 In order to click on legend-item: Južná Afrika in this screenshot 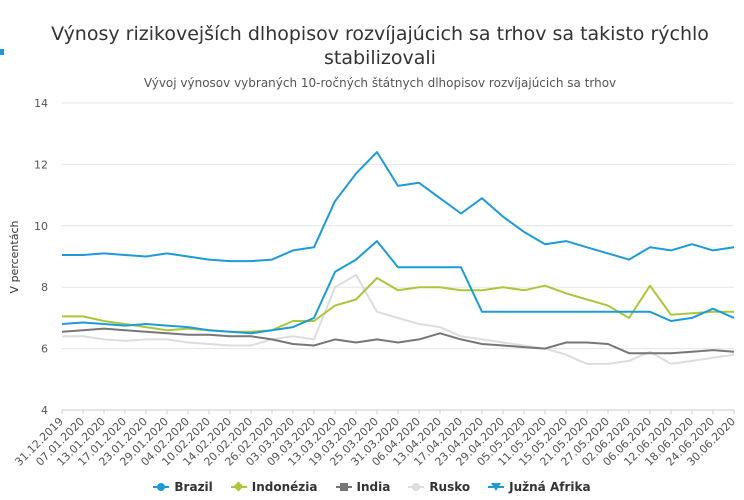, I will do `click(539, 487)`.